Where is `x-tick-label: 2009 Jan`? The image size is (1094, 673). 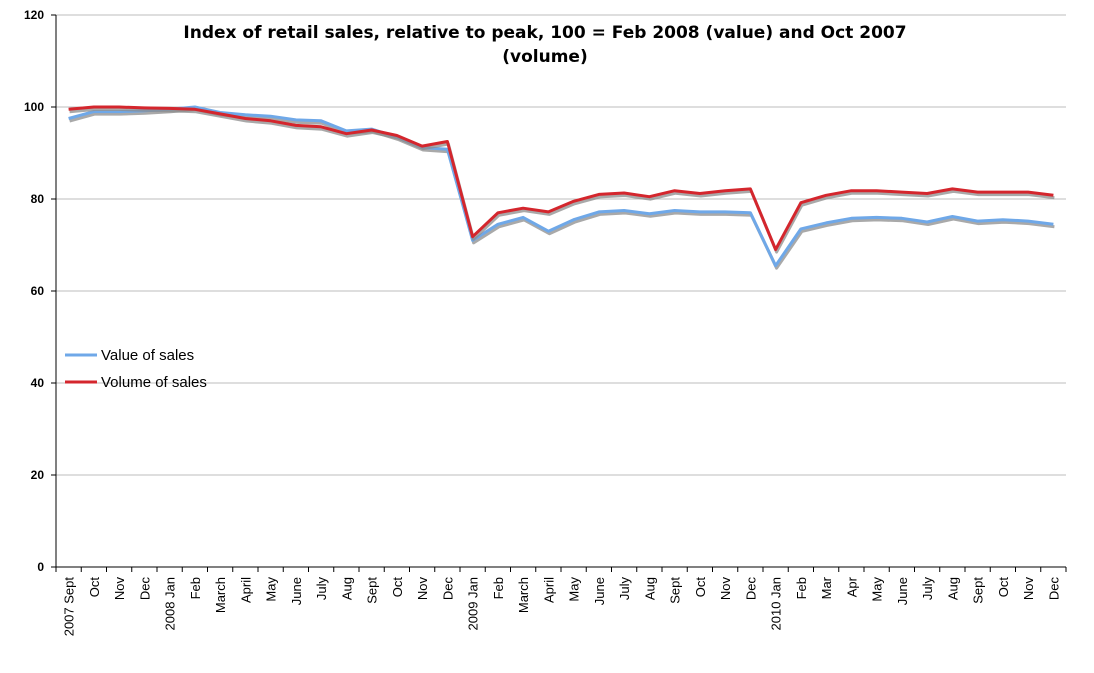
x-tick-label: 2009 Jan is located at coordinates (473, 604).